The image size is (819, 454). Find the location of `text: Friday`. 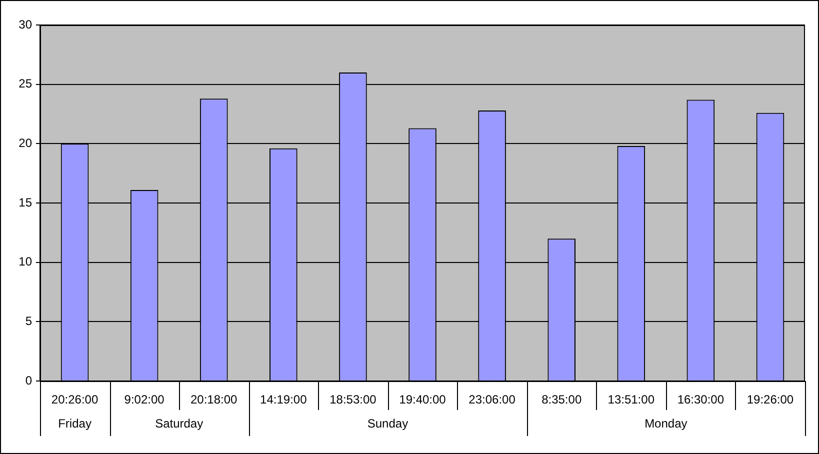

text: Friday is located at coordinates (75, 423).